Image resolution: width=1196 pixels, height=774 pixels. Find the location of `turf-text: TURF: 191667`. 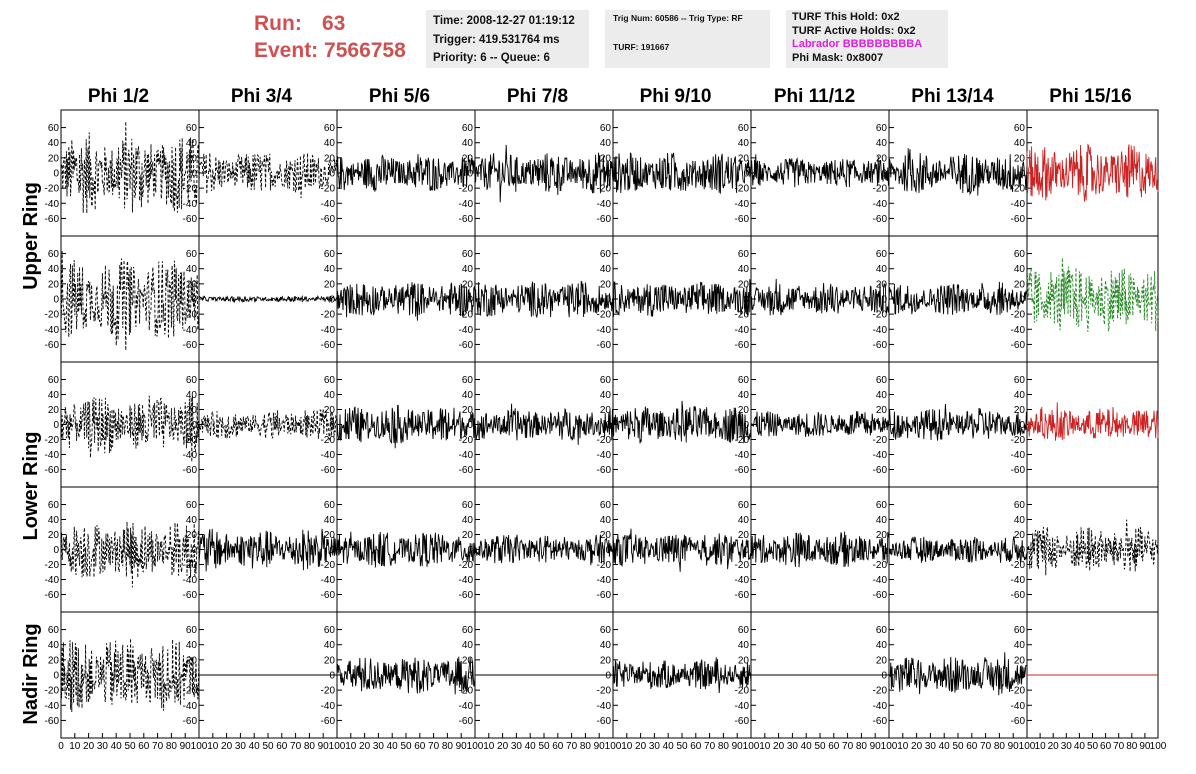

turf-text: TURF: 191667 is located at coordinates (641, 47).